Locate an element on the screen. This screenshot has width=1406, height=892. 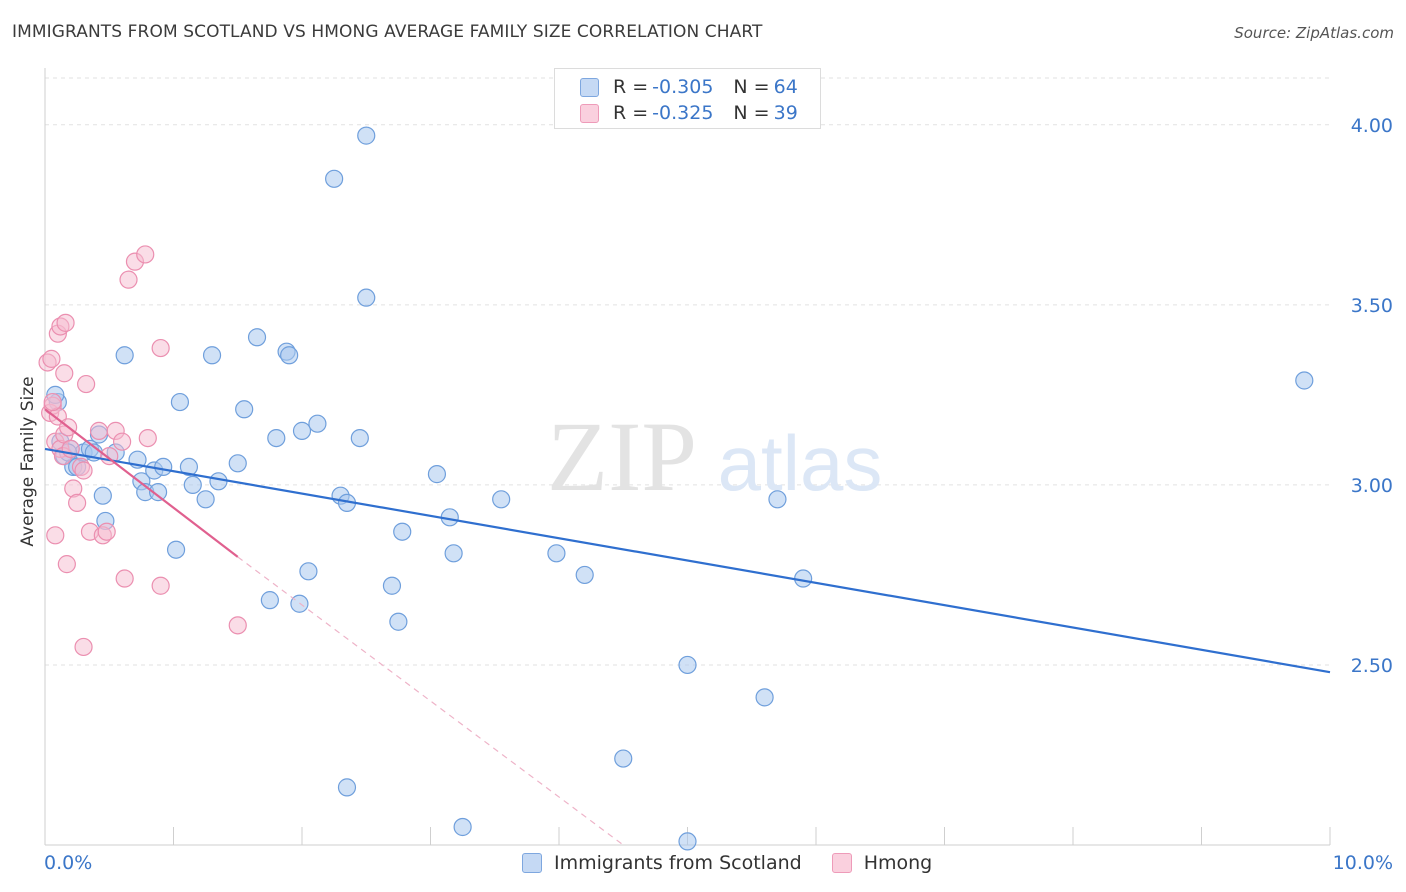
y-tick-label: 3.50 is located at coordinates (1372, 306).